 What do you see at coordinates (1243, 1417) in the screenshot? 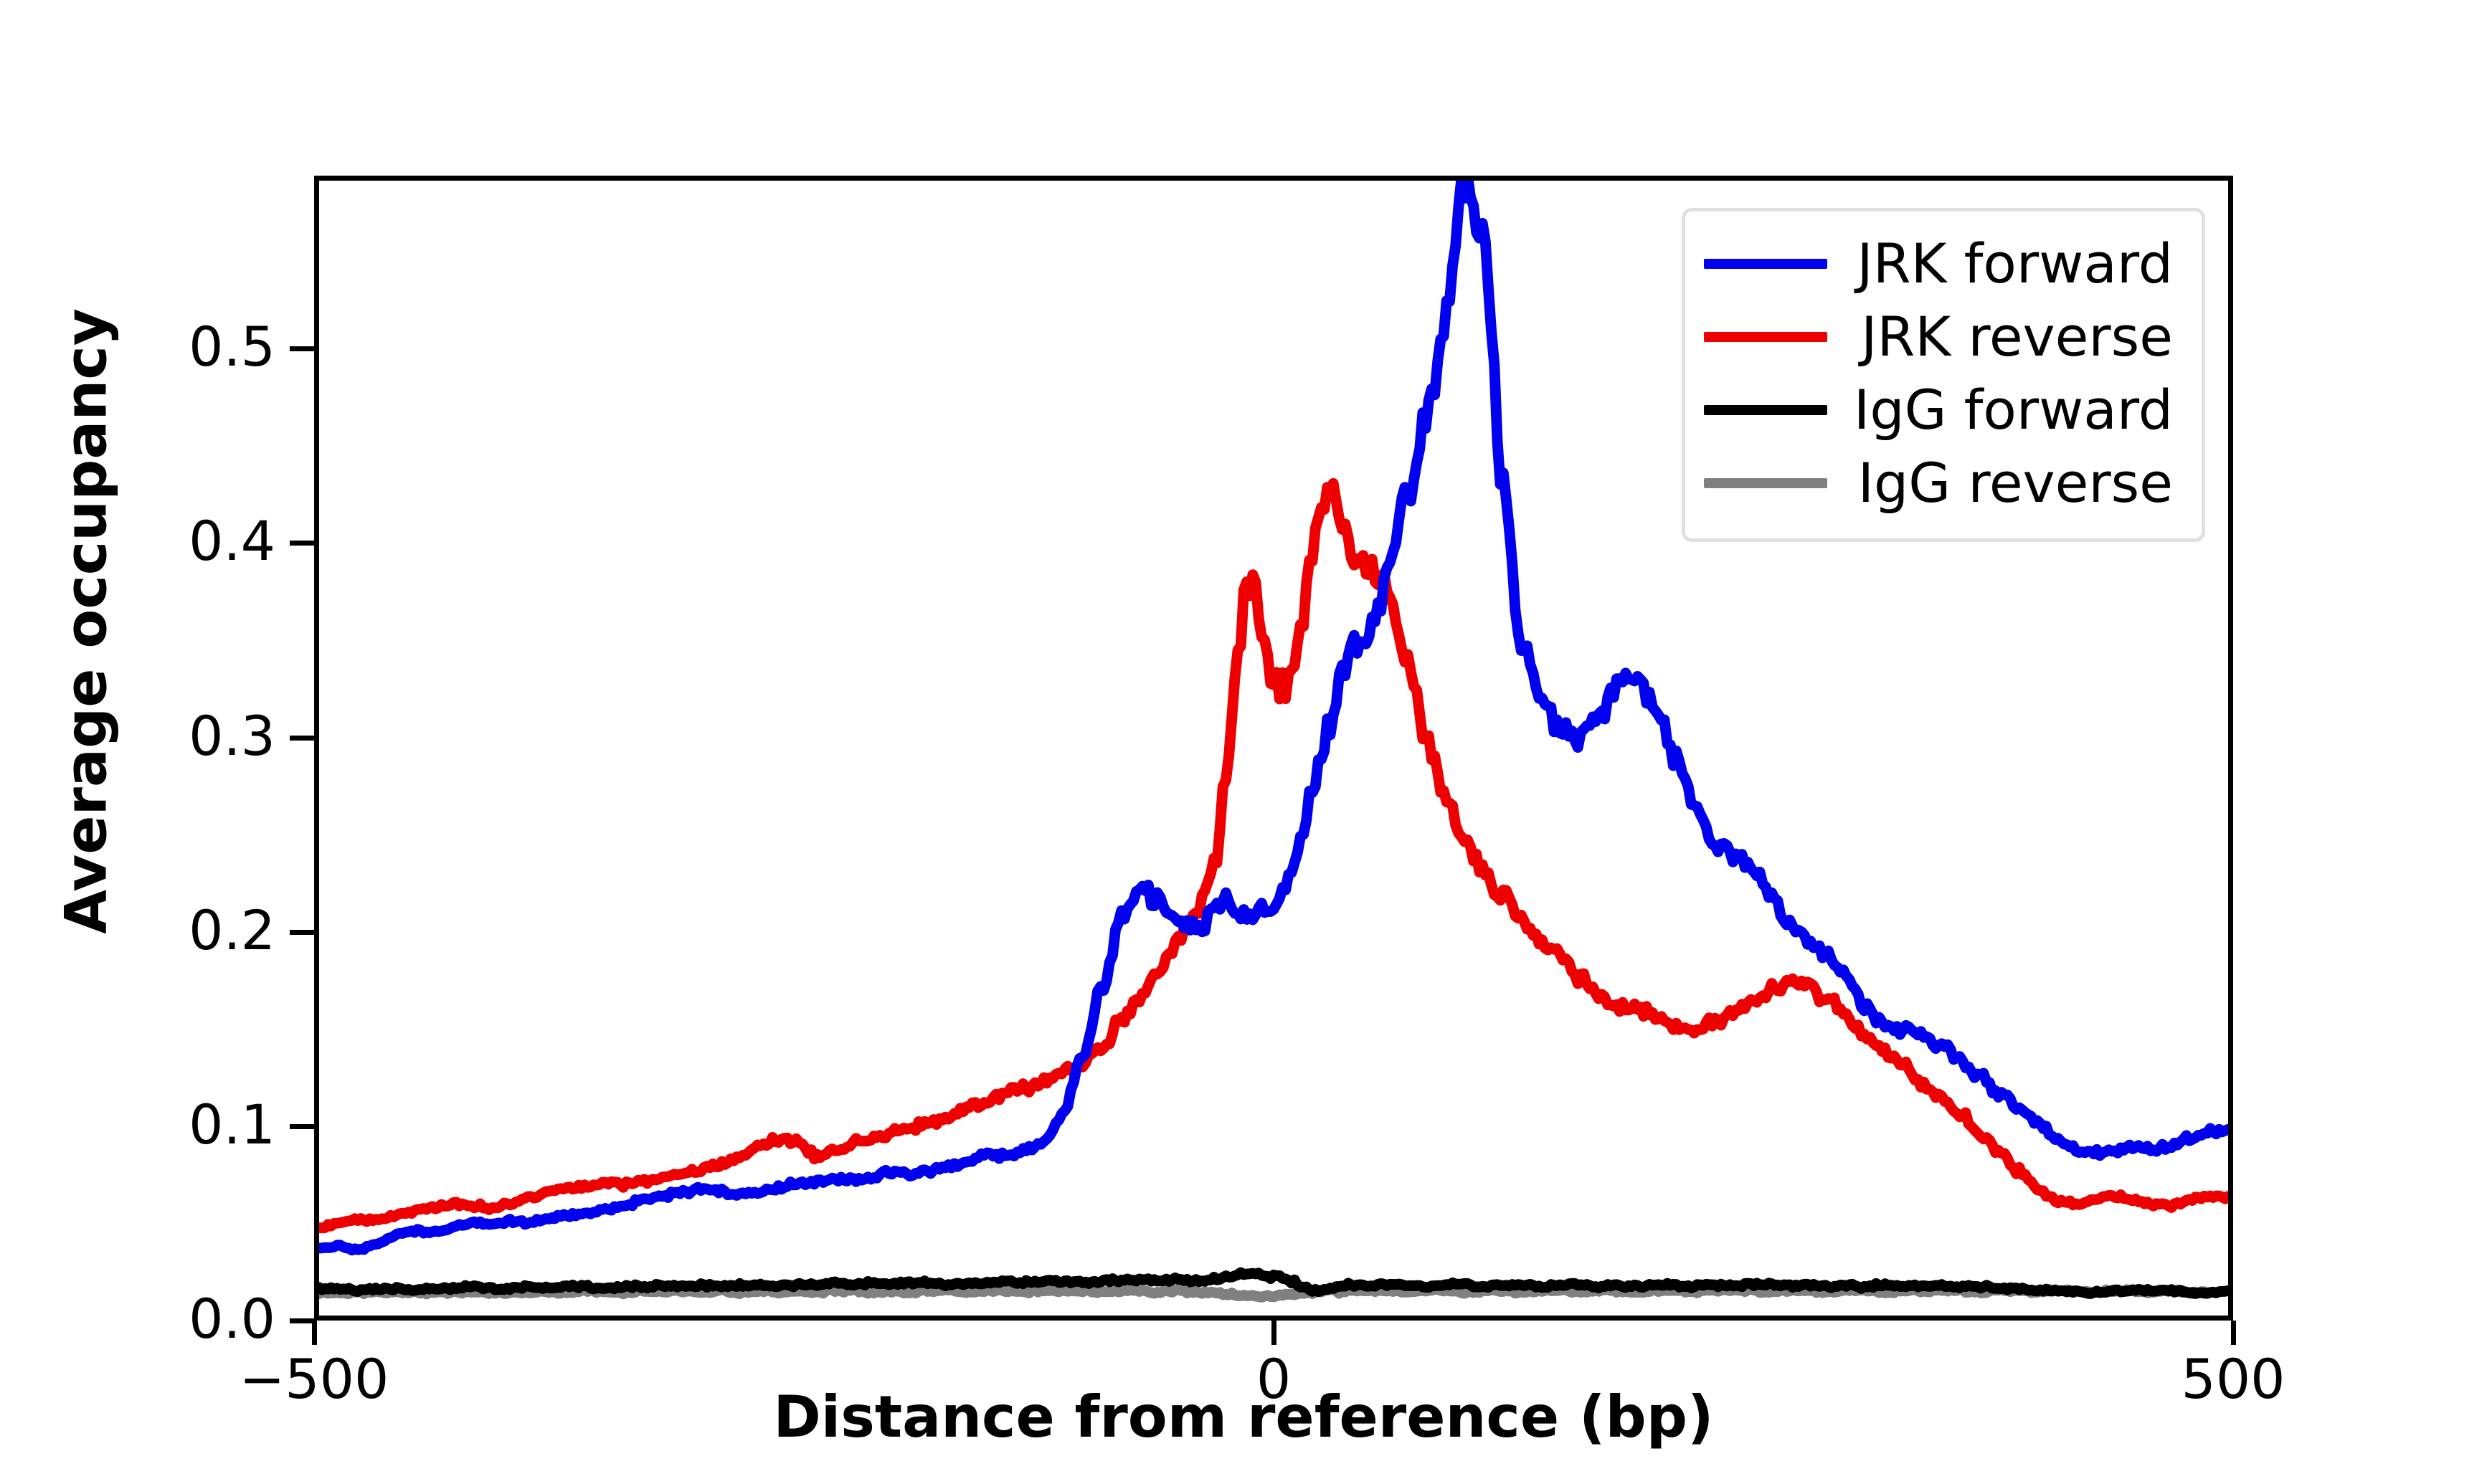
I see `x-axis-label: Distance from reference (bp)` at bounding box center [1243, 1417].